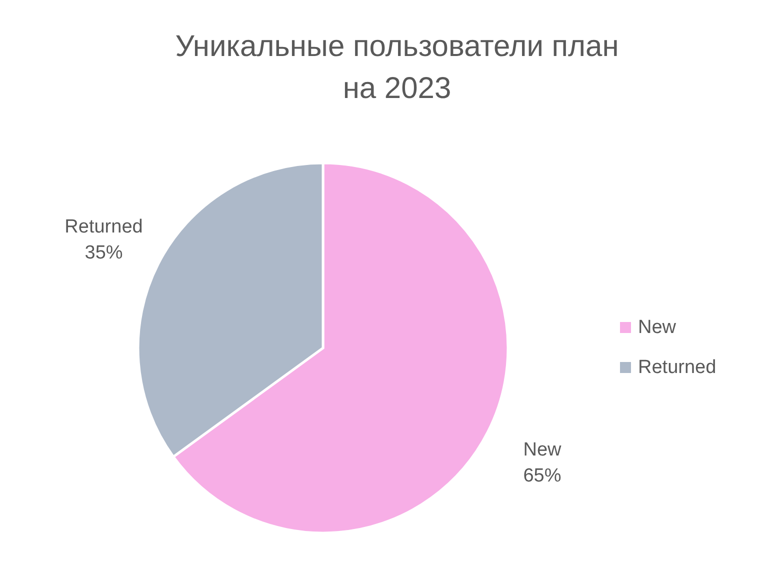 Image resolution: width=759 pixels, height=571 pixels. Describe the element at coordinates (542, 476) in the screenshot. I see `data-label: 65%` at that location.